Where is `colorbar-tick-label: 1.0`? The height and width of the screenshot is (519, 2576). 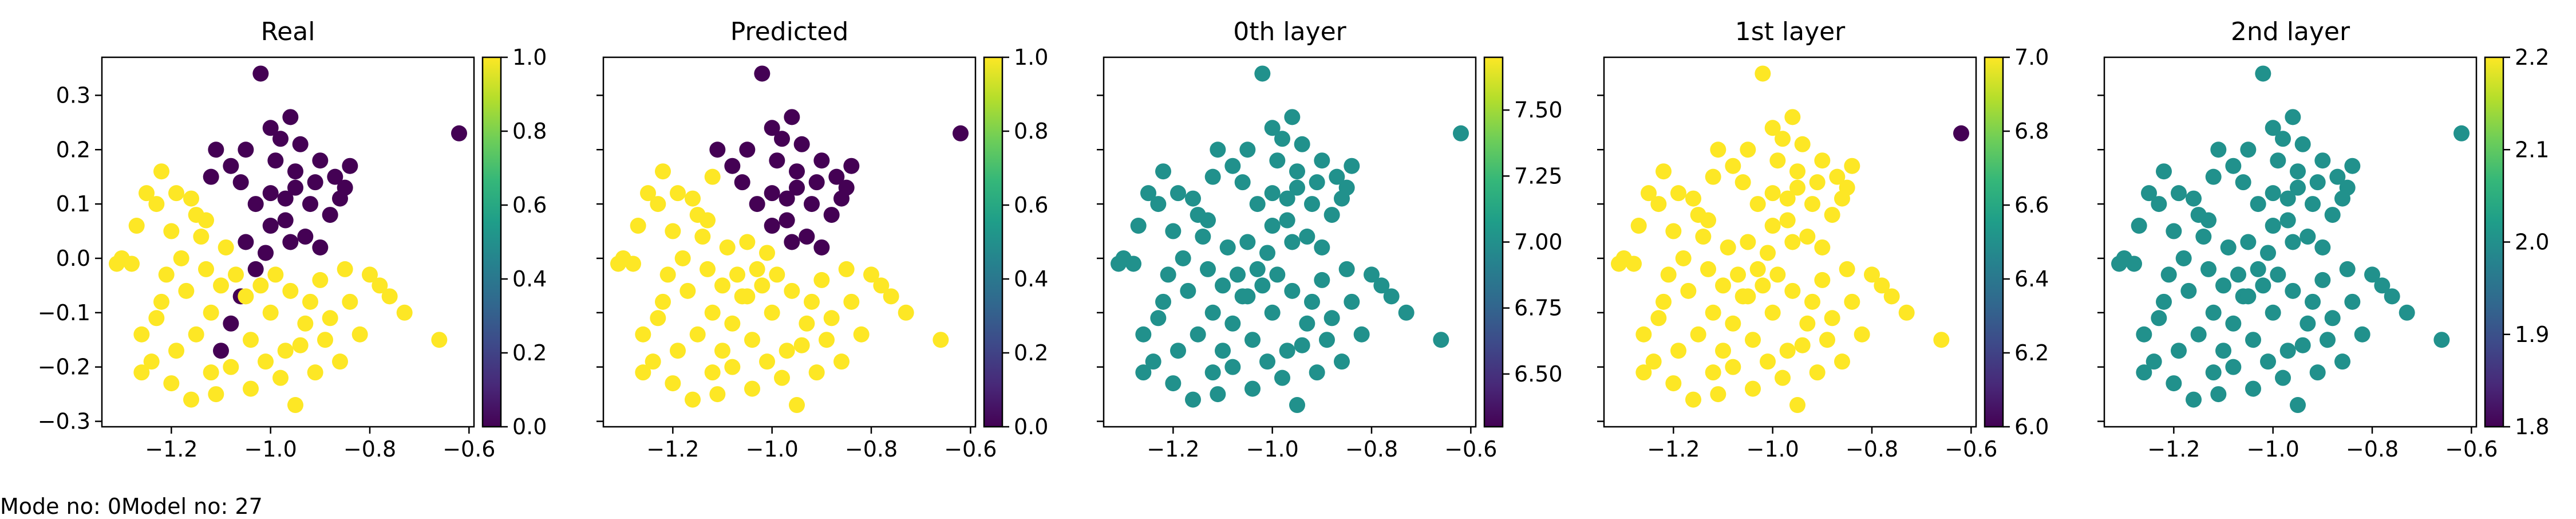 colorbar-tick-label: 1.0 is located at coordinates (529, 57).